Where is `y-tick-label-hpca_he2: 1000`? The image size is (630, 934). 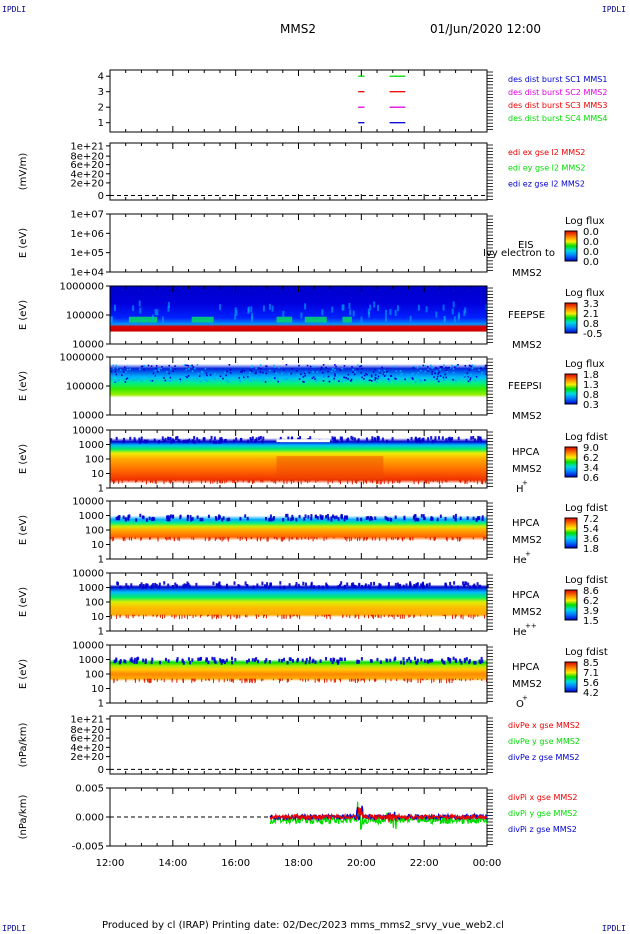
y-tick-label-hpca_he2: 1000 is located at coordinates (91, 588).